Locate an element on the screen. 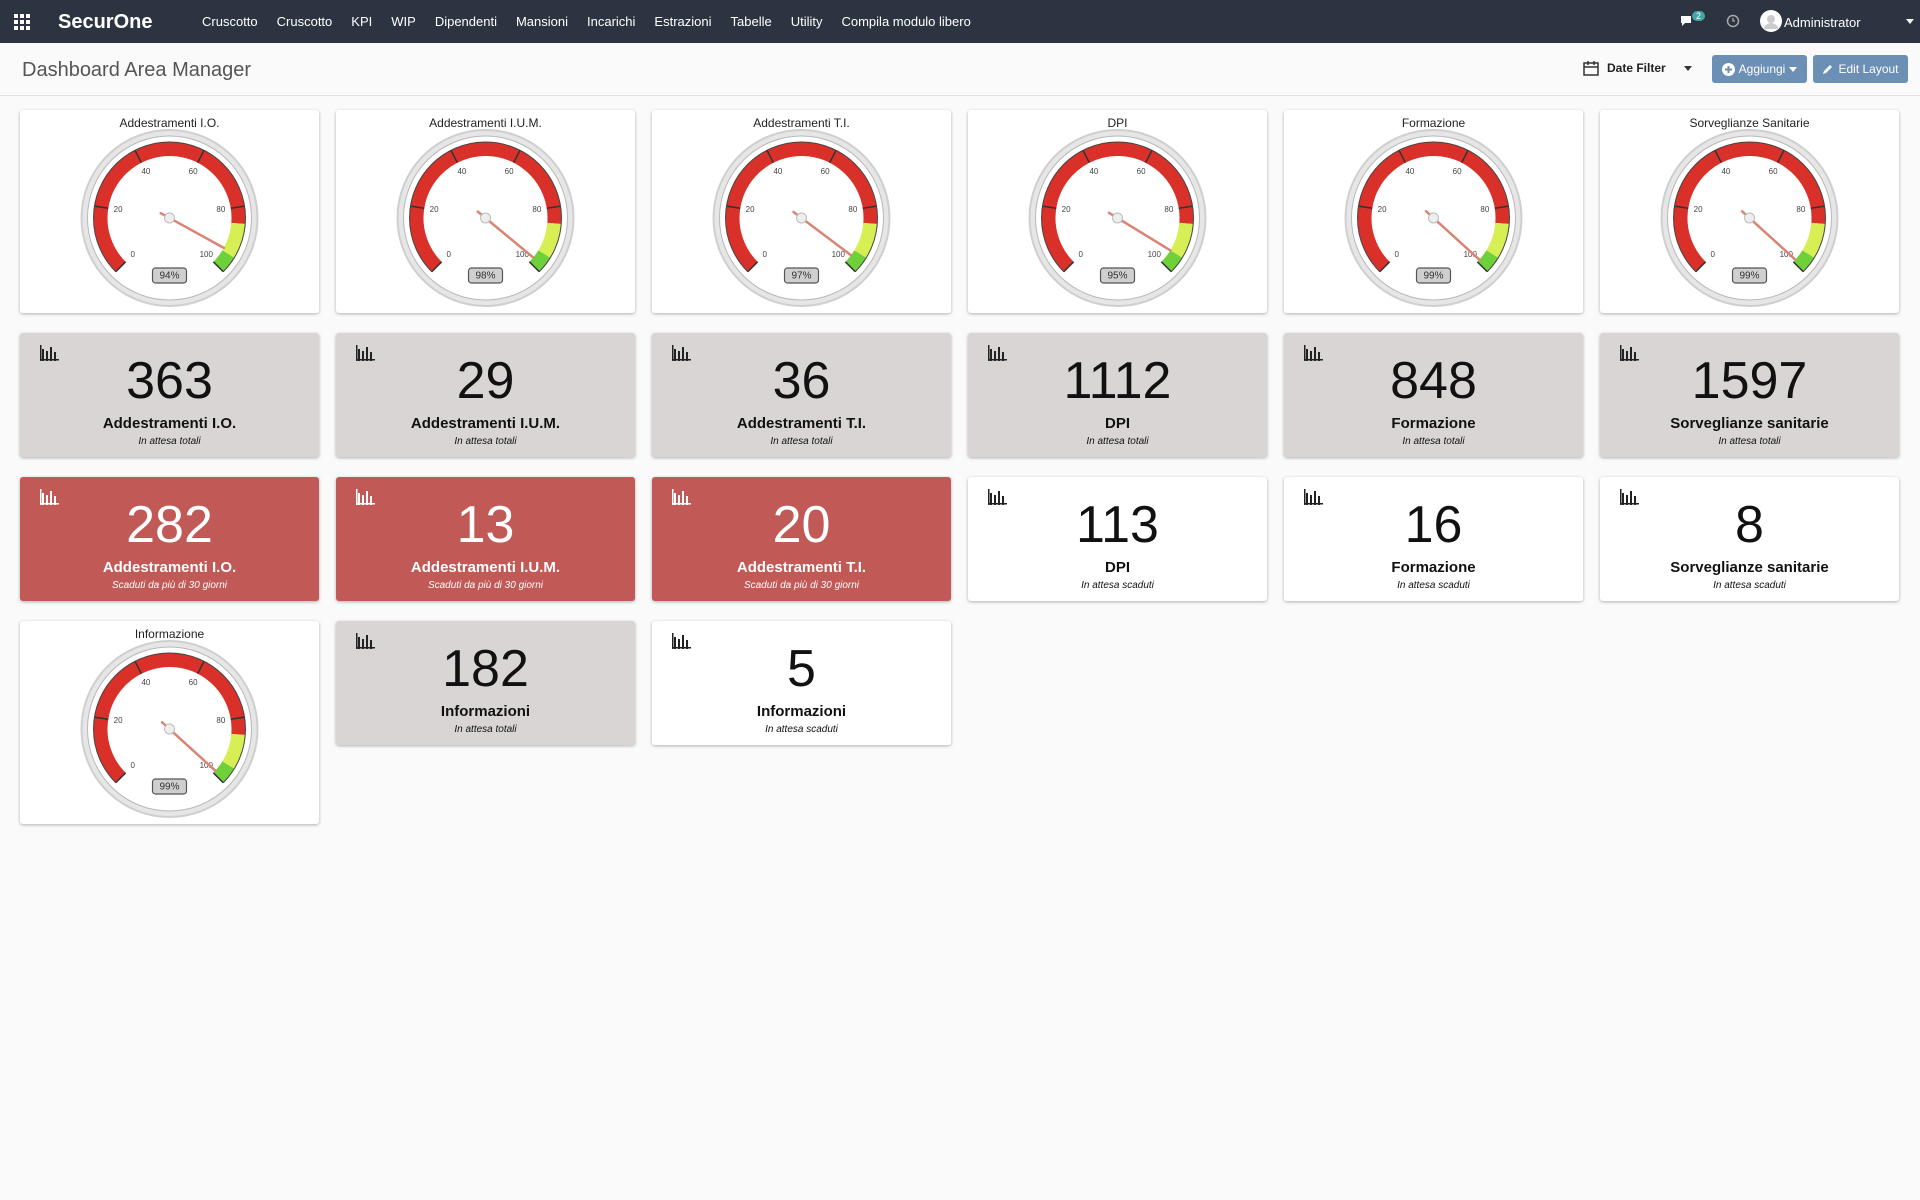 The image size is (1920, 1200). menu-item: Utility is located at coordinates (806, 21).